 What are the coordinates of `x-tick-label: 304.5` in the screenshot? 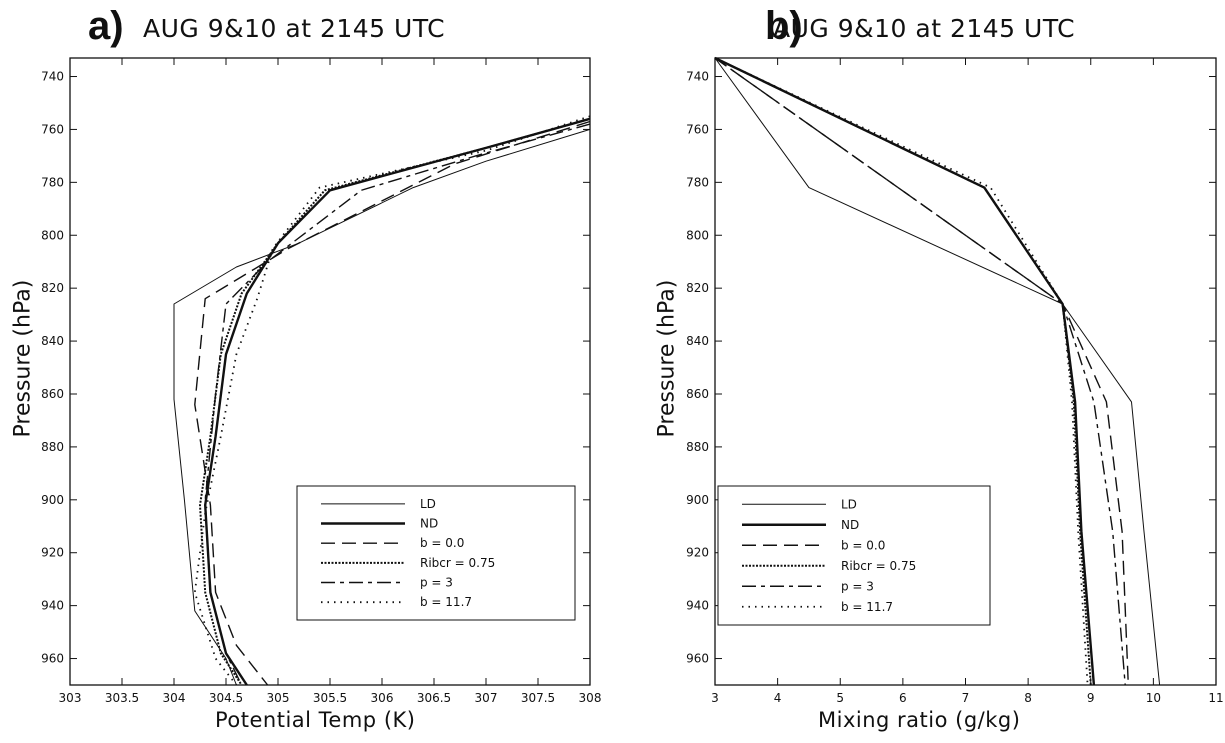 It's located at (226, 698).